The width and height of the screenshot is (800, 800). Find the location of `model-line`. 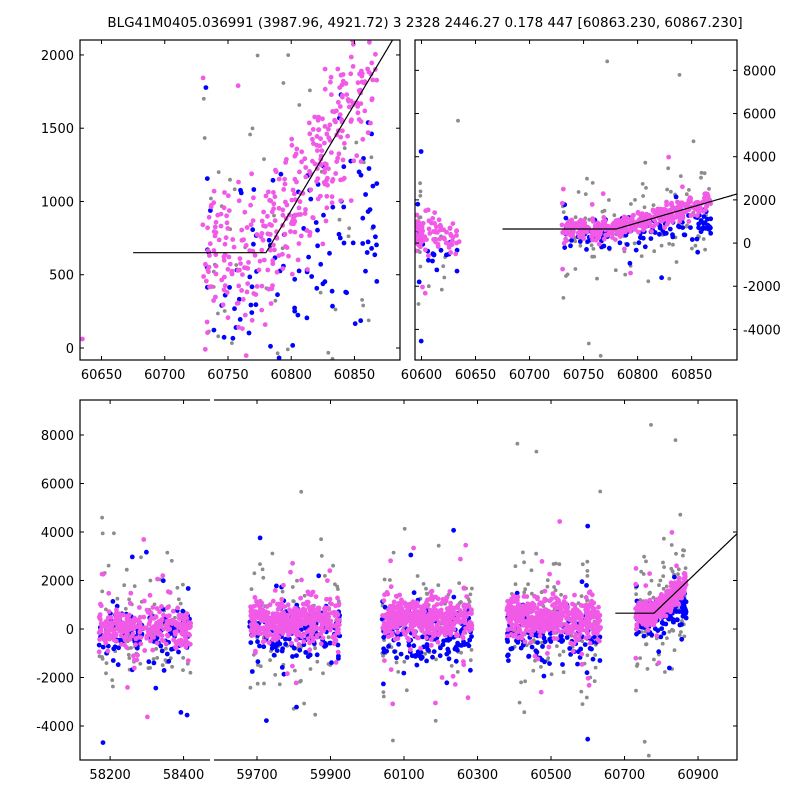

model-line is located at coordinates (263, 147).